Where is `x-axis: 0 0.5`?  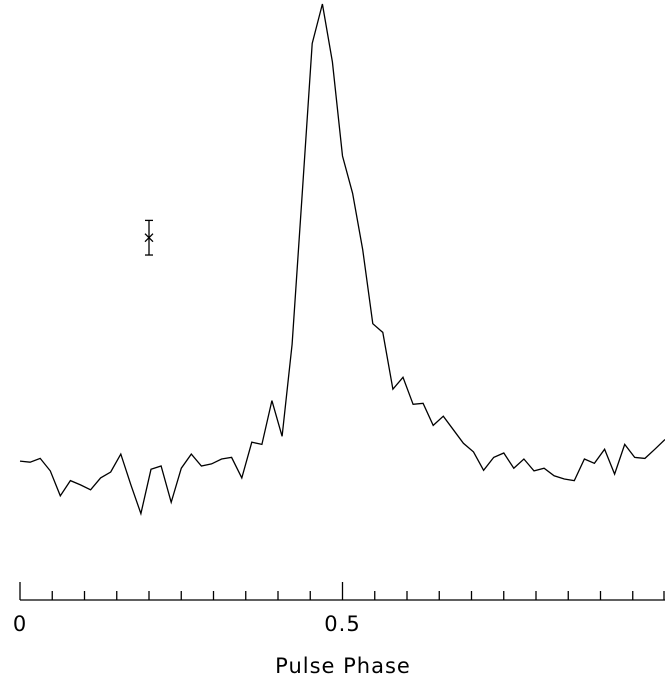
x-axis: 0 0.5 is located at coordinates (339, 609).